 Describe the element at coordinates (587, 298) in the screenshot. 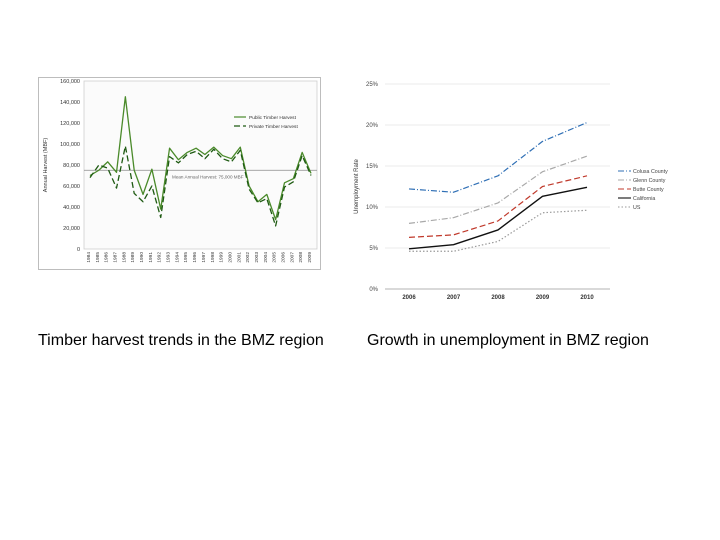

I see `x-tick-label: 2010` at that location.